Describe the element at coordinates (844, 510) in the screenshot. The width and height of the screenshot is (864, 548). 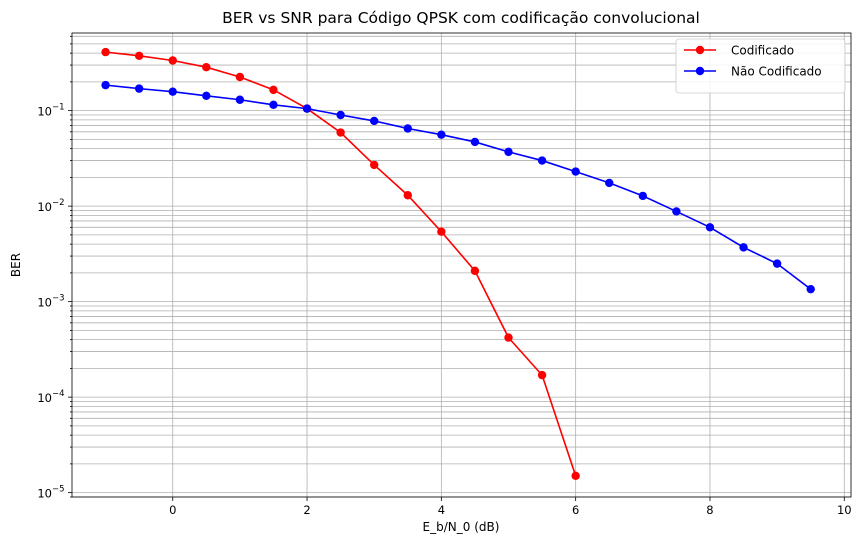
I see `x-tick-label: 10` at that location.